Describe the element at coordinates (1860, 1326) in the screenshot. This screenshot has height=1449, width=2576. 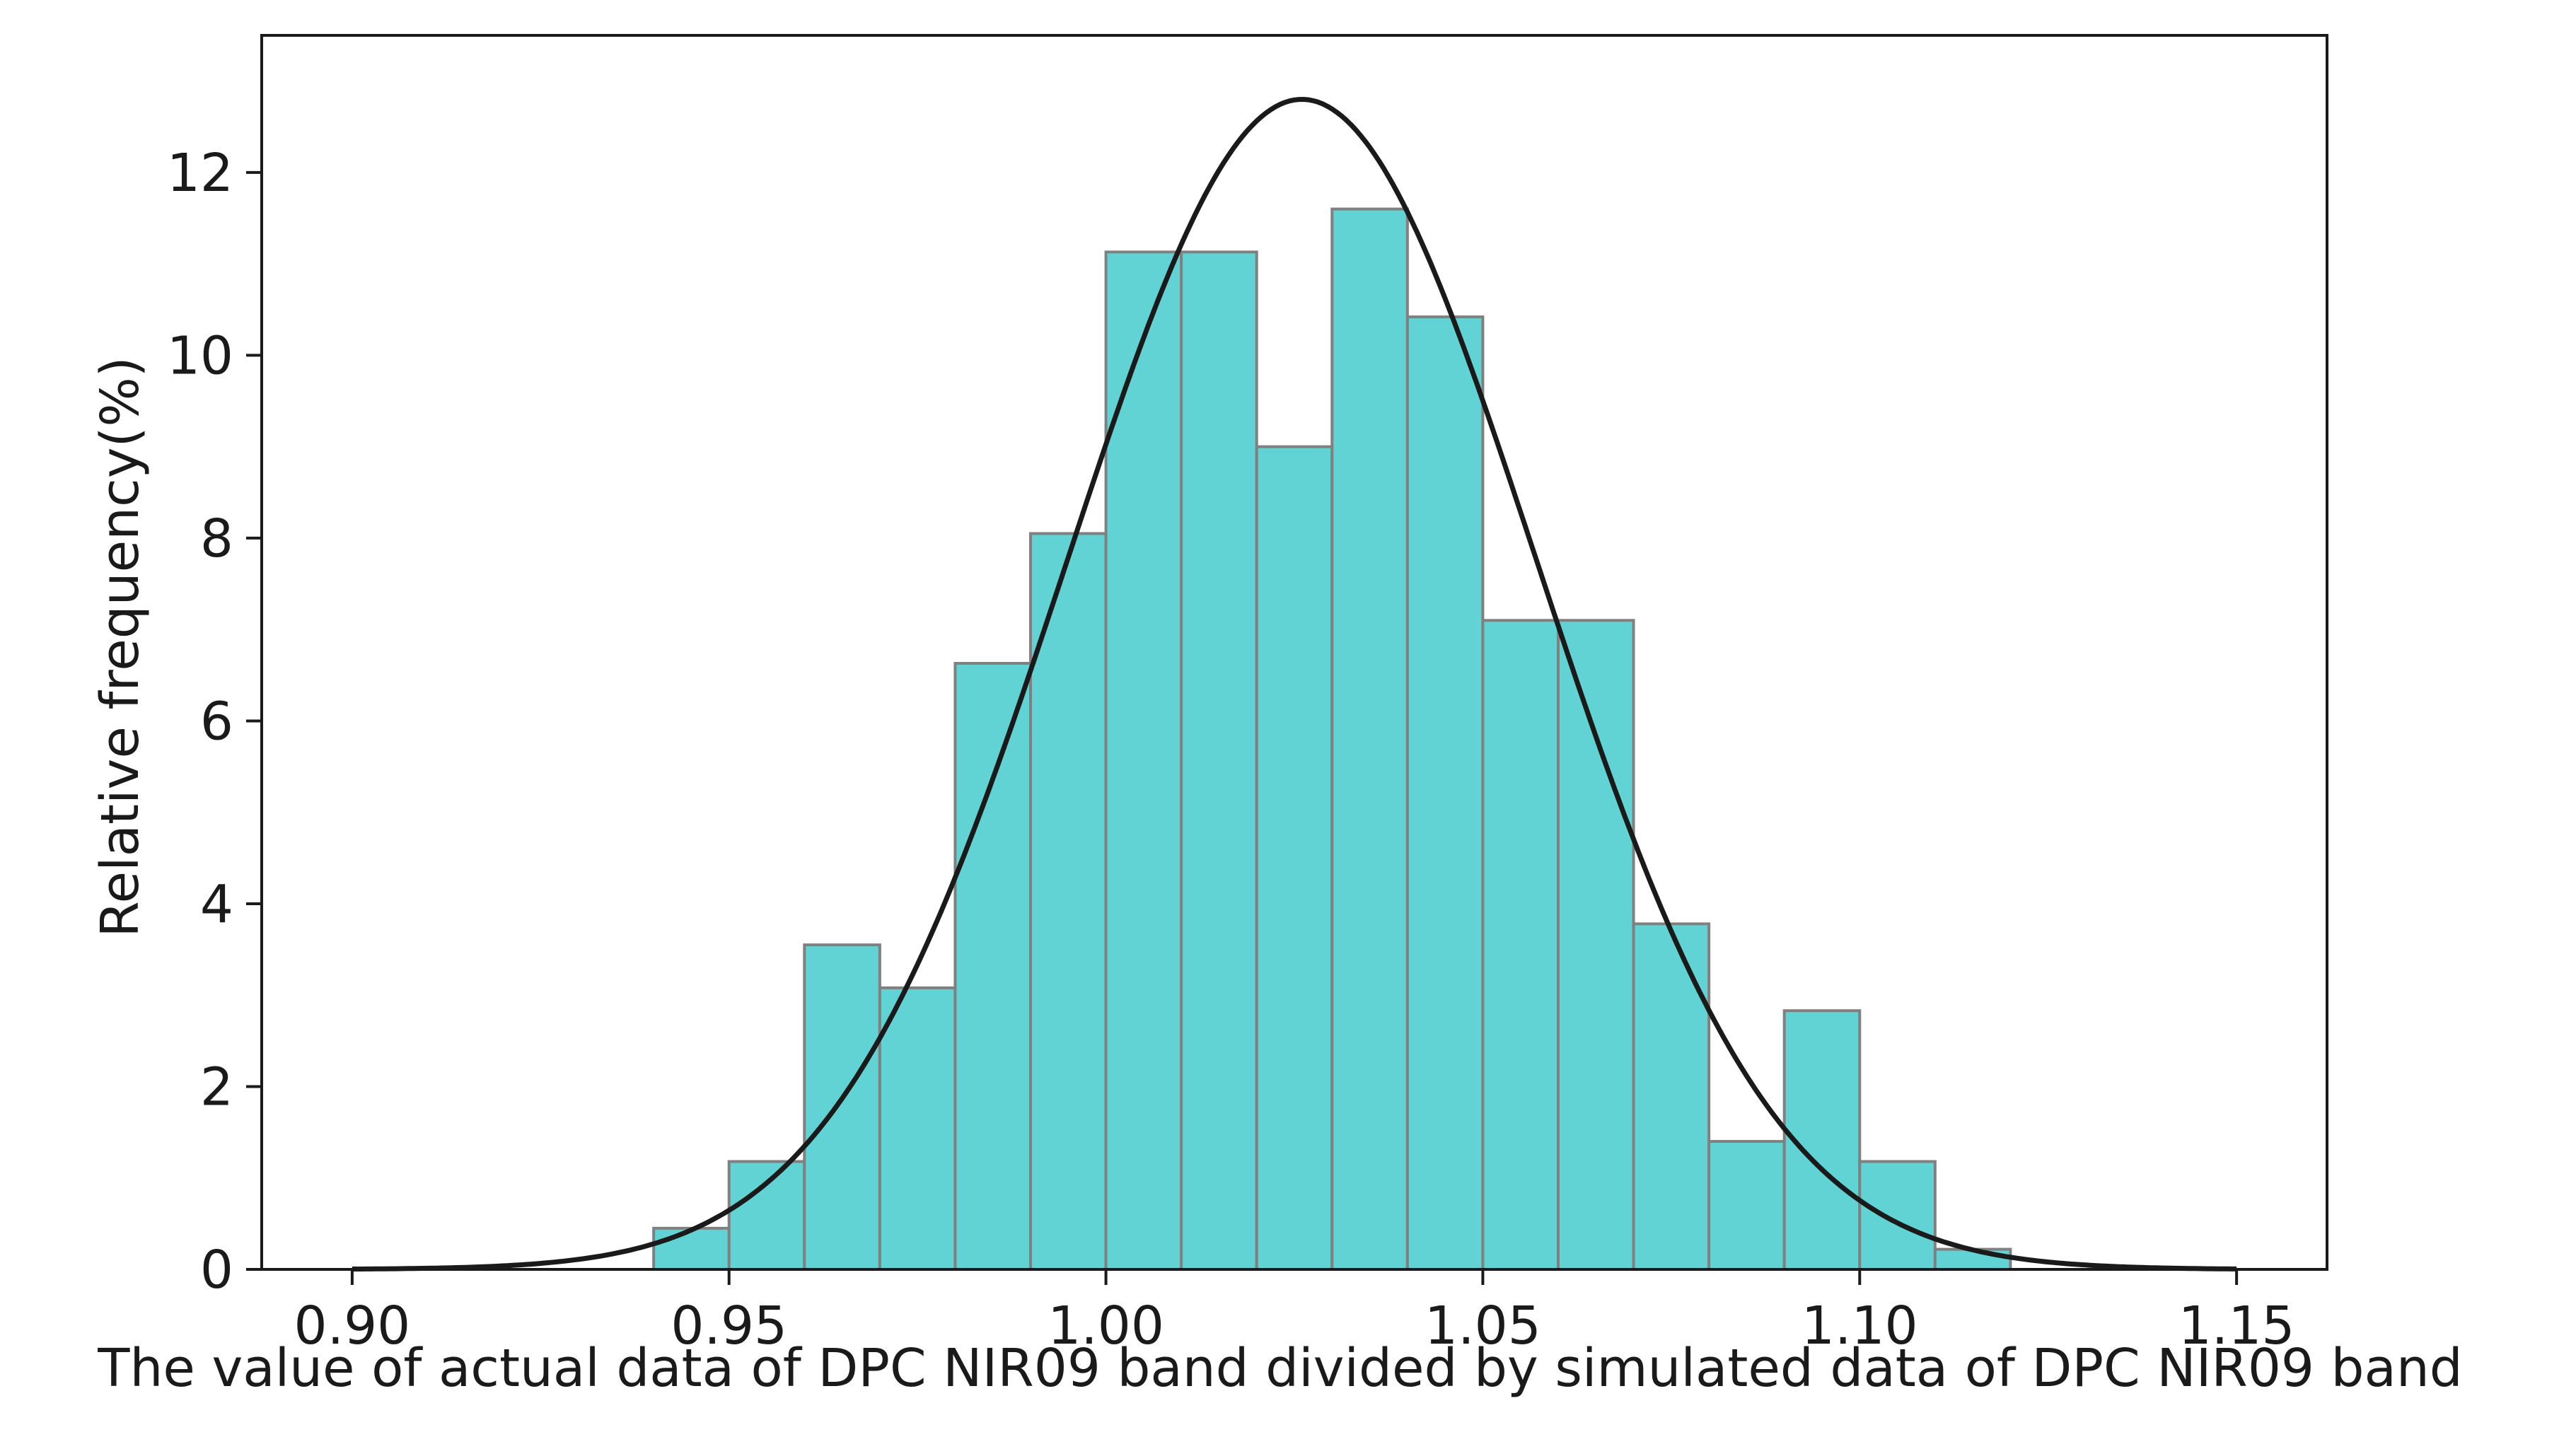
I see `x-tick-label: 1.10` at that location.